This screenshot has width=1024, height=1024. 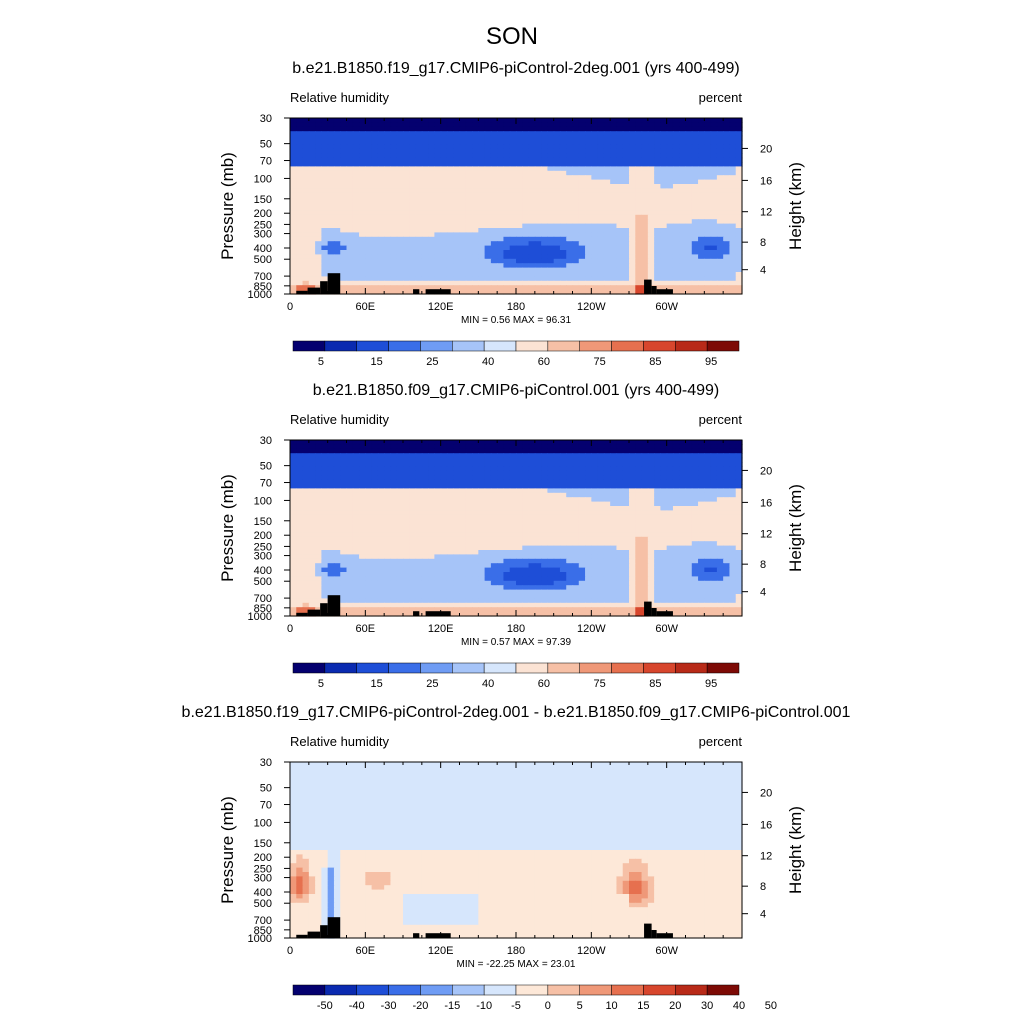 What do you see at coordinates (266, 145) in the screenshot?
I see `y-tick-label: 50` at bounding box center [266, 145].